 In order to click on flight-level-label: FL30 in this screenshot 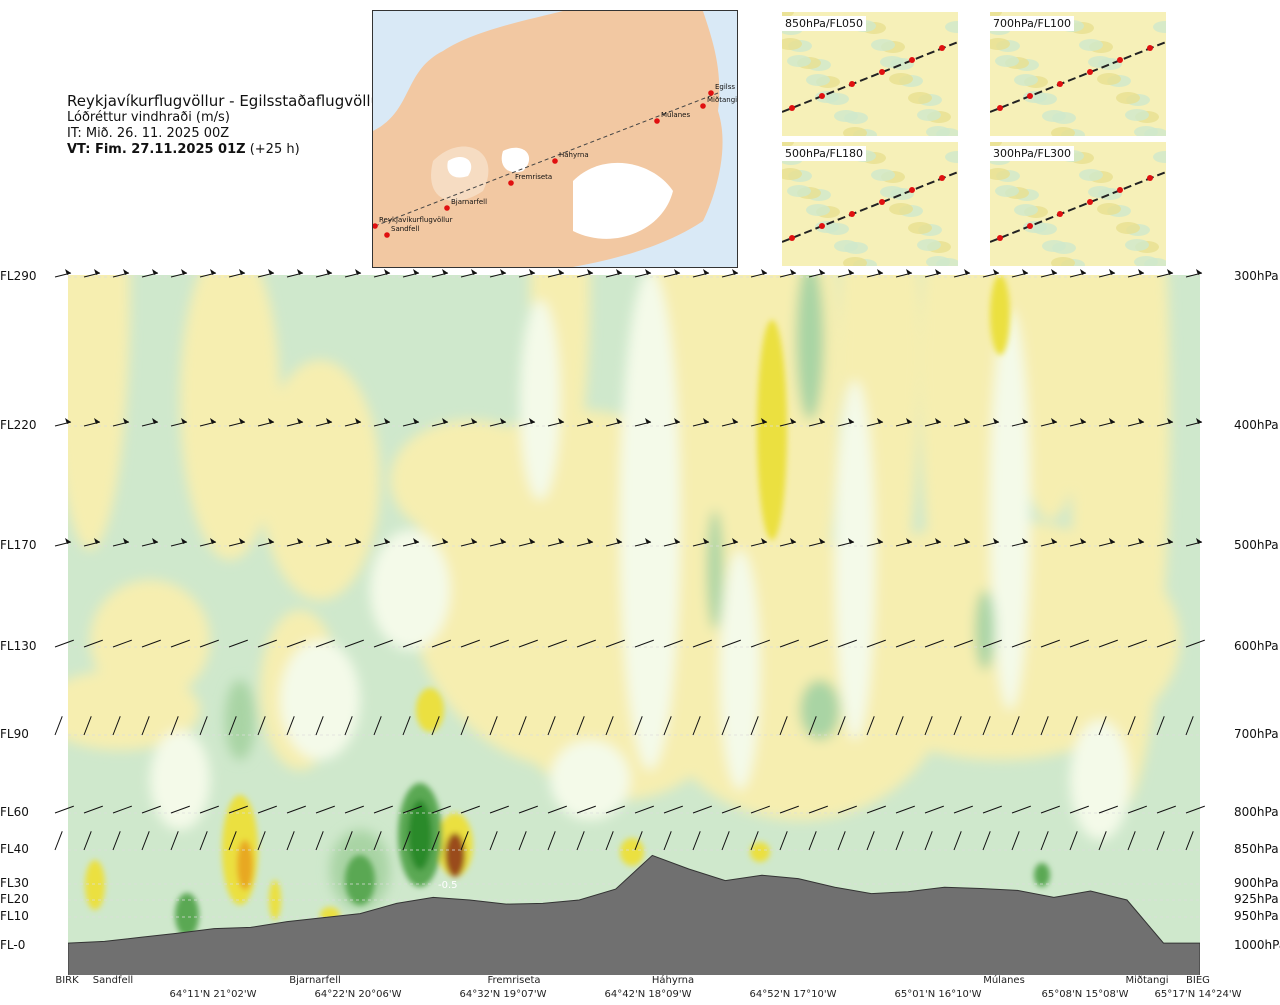, I will do `click(14, 883)`.